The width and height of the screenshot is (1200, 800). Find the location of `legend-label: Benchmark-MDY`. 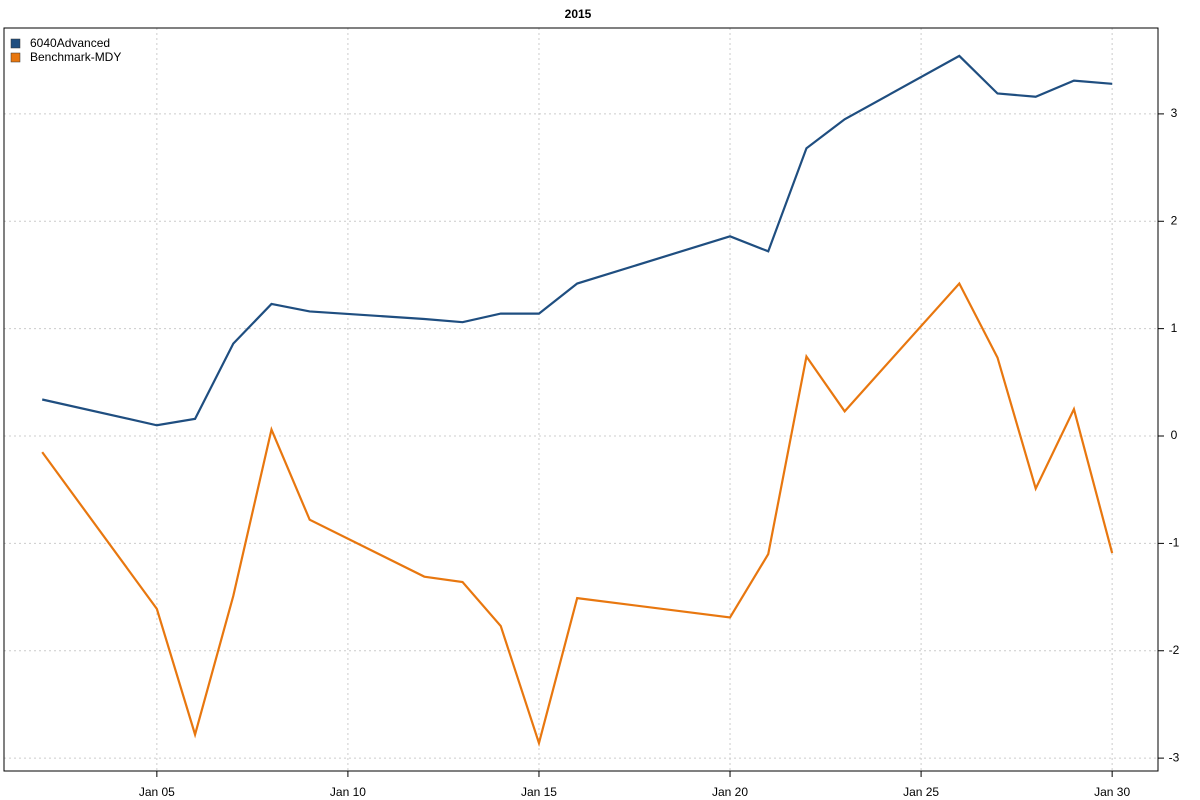

legend-label: Benchmark-MDY is located at coordinates (75, 57).